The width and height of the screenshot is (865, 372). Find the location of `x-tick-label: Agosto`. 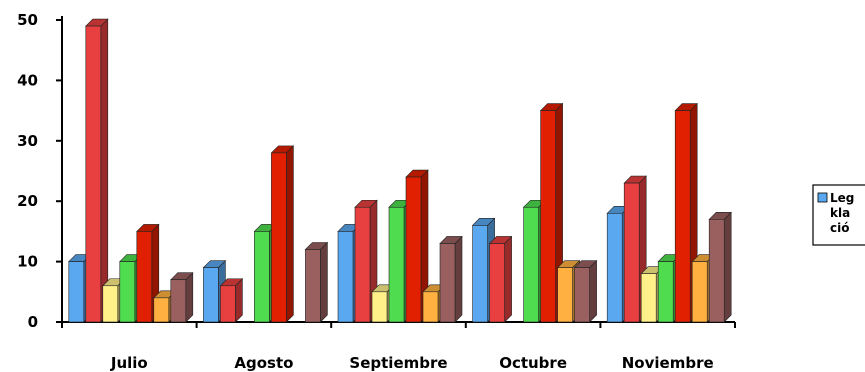

x-tick-label: Agosto is located at coordinates (263, 363).